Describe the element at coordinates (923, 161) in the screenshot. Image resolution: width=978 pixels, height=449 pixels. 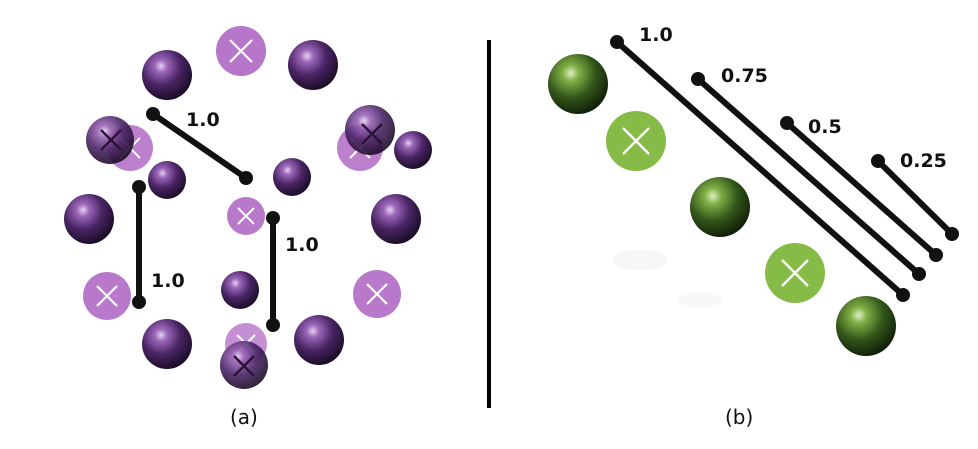
I see `segment-label: 0.25` at that location.